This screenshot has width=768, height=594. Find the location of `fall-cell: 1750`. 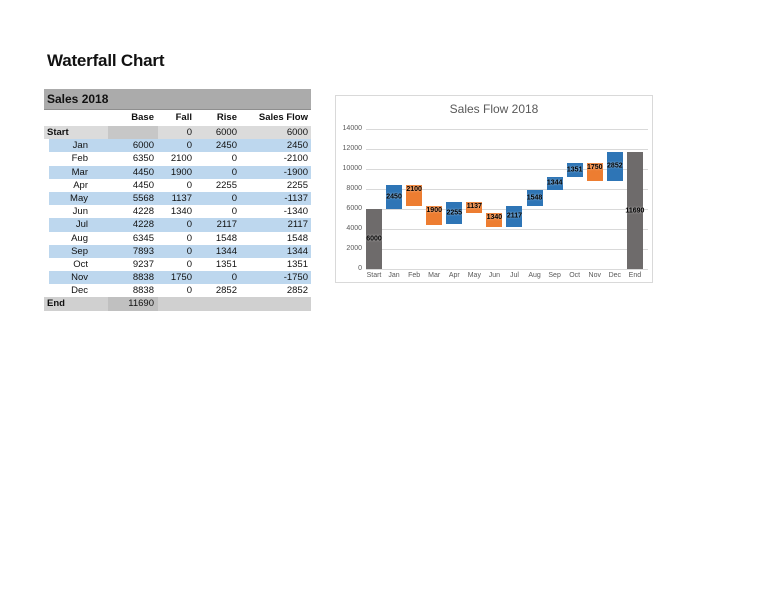

fall-cell: 1750 is located at coordinates (181, 278).